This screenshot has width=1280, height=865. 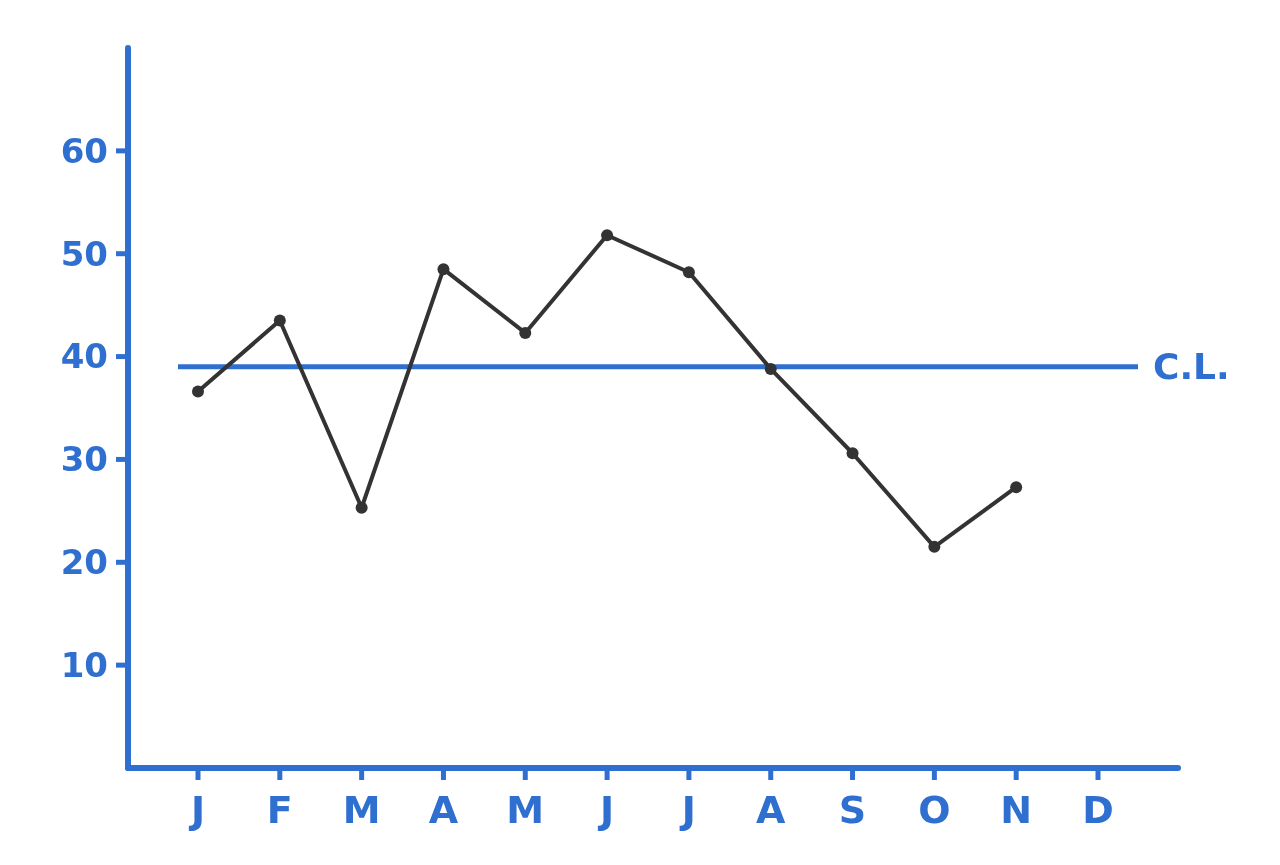 What do you see at coordinates (852, 810) in the screenshot?
I see `x-tick-label: S` at bounding box center [852, 810].